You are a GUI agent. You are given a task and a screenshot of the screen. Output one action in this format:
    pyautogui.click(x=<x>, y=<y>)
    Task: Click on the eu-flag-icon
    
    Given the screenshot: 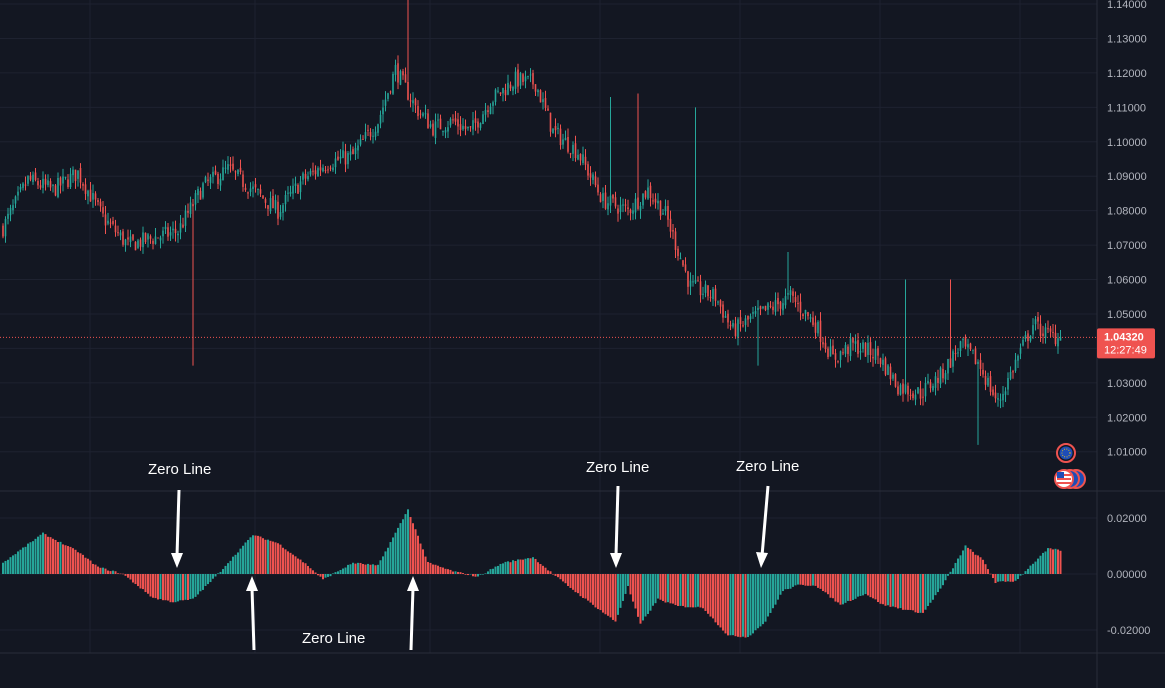 What is the action you would take?
    pyautogui.click(x=1066, y=453)
    